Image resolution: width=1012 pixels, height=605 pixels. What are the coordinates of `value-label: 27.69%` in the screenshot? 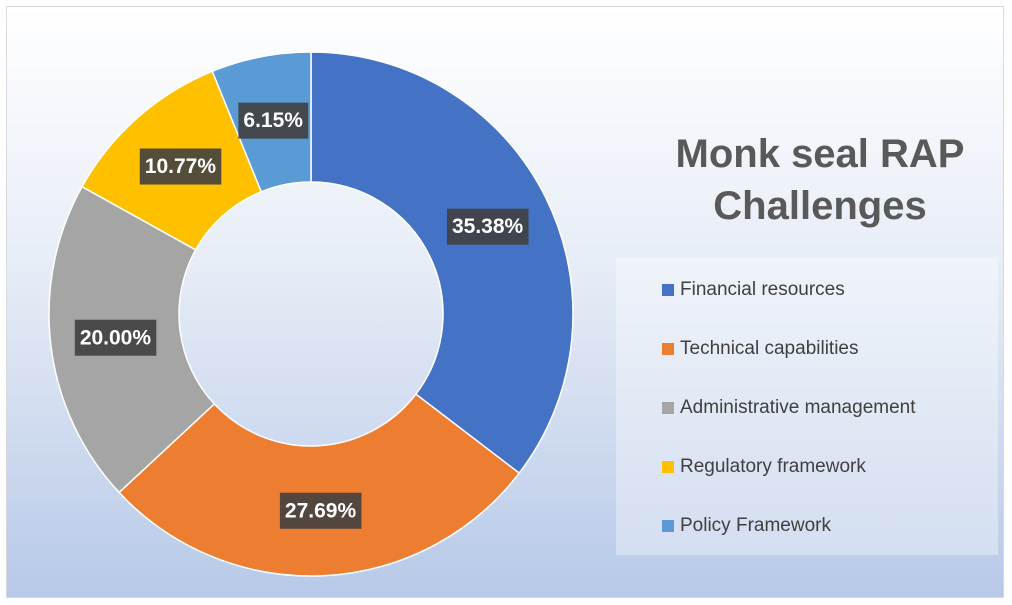 It's located at (320, 510).